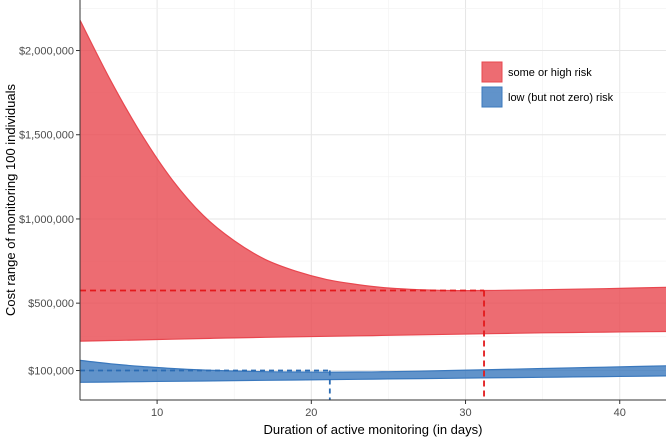  I want to click on y-tick-label: $100,000, so click(51, 372).